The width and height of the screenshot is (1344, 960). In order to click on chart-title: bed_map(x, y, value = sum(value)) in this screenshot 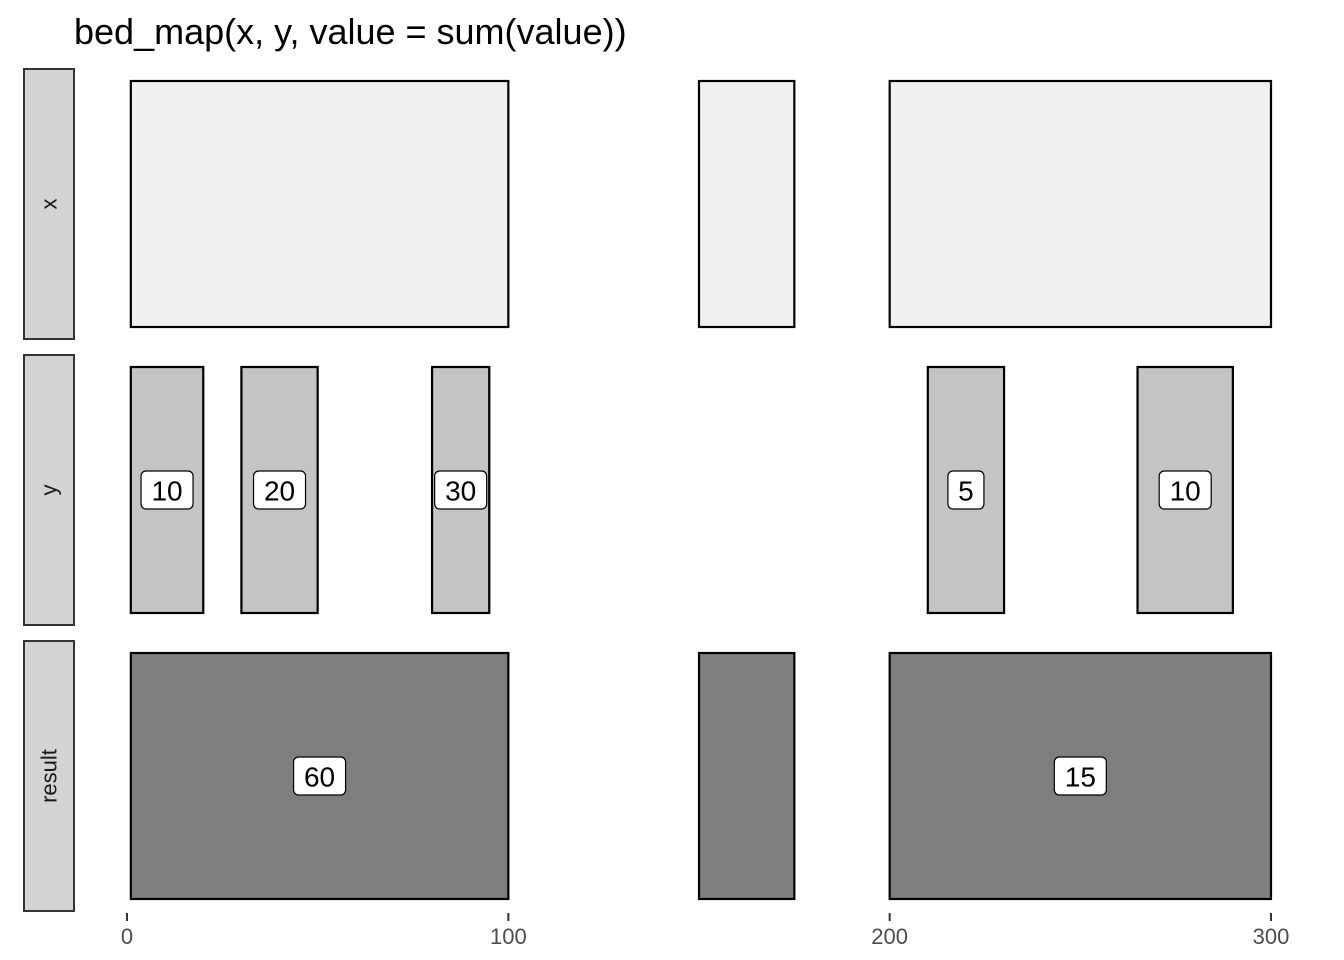, I will do `click(350, 31)`.